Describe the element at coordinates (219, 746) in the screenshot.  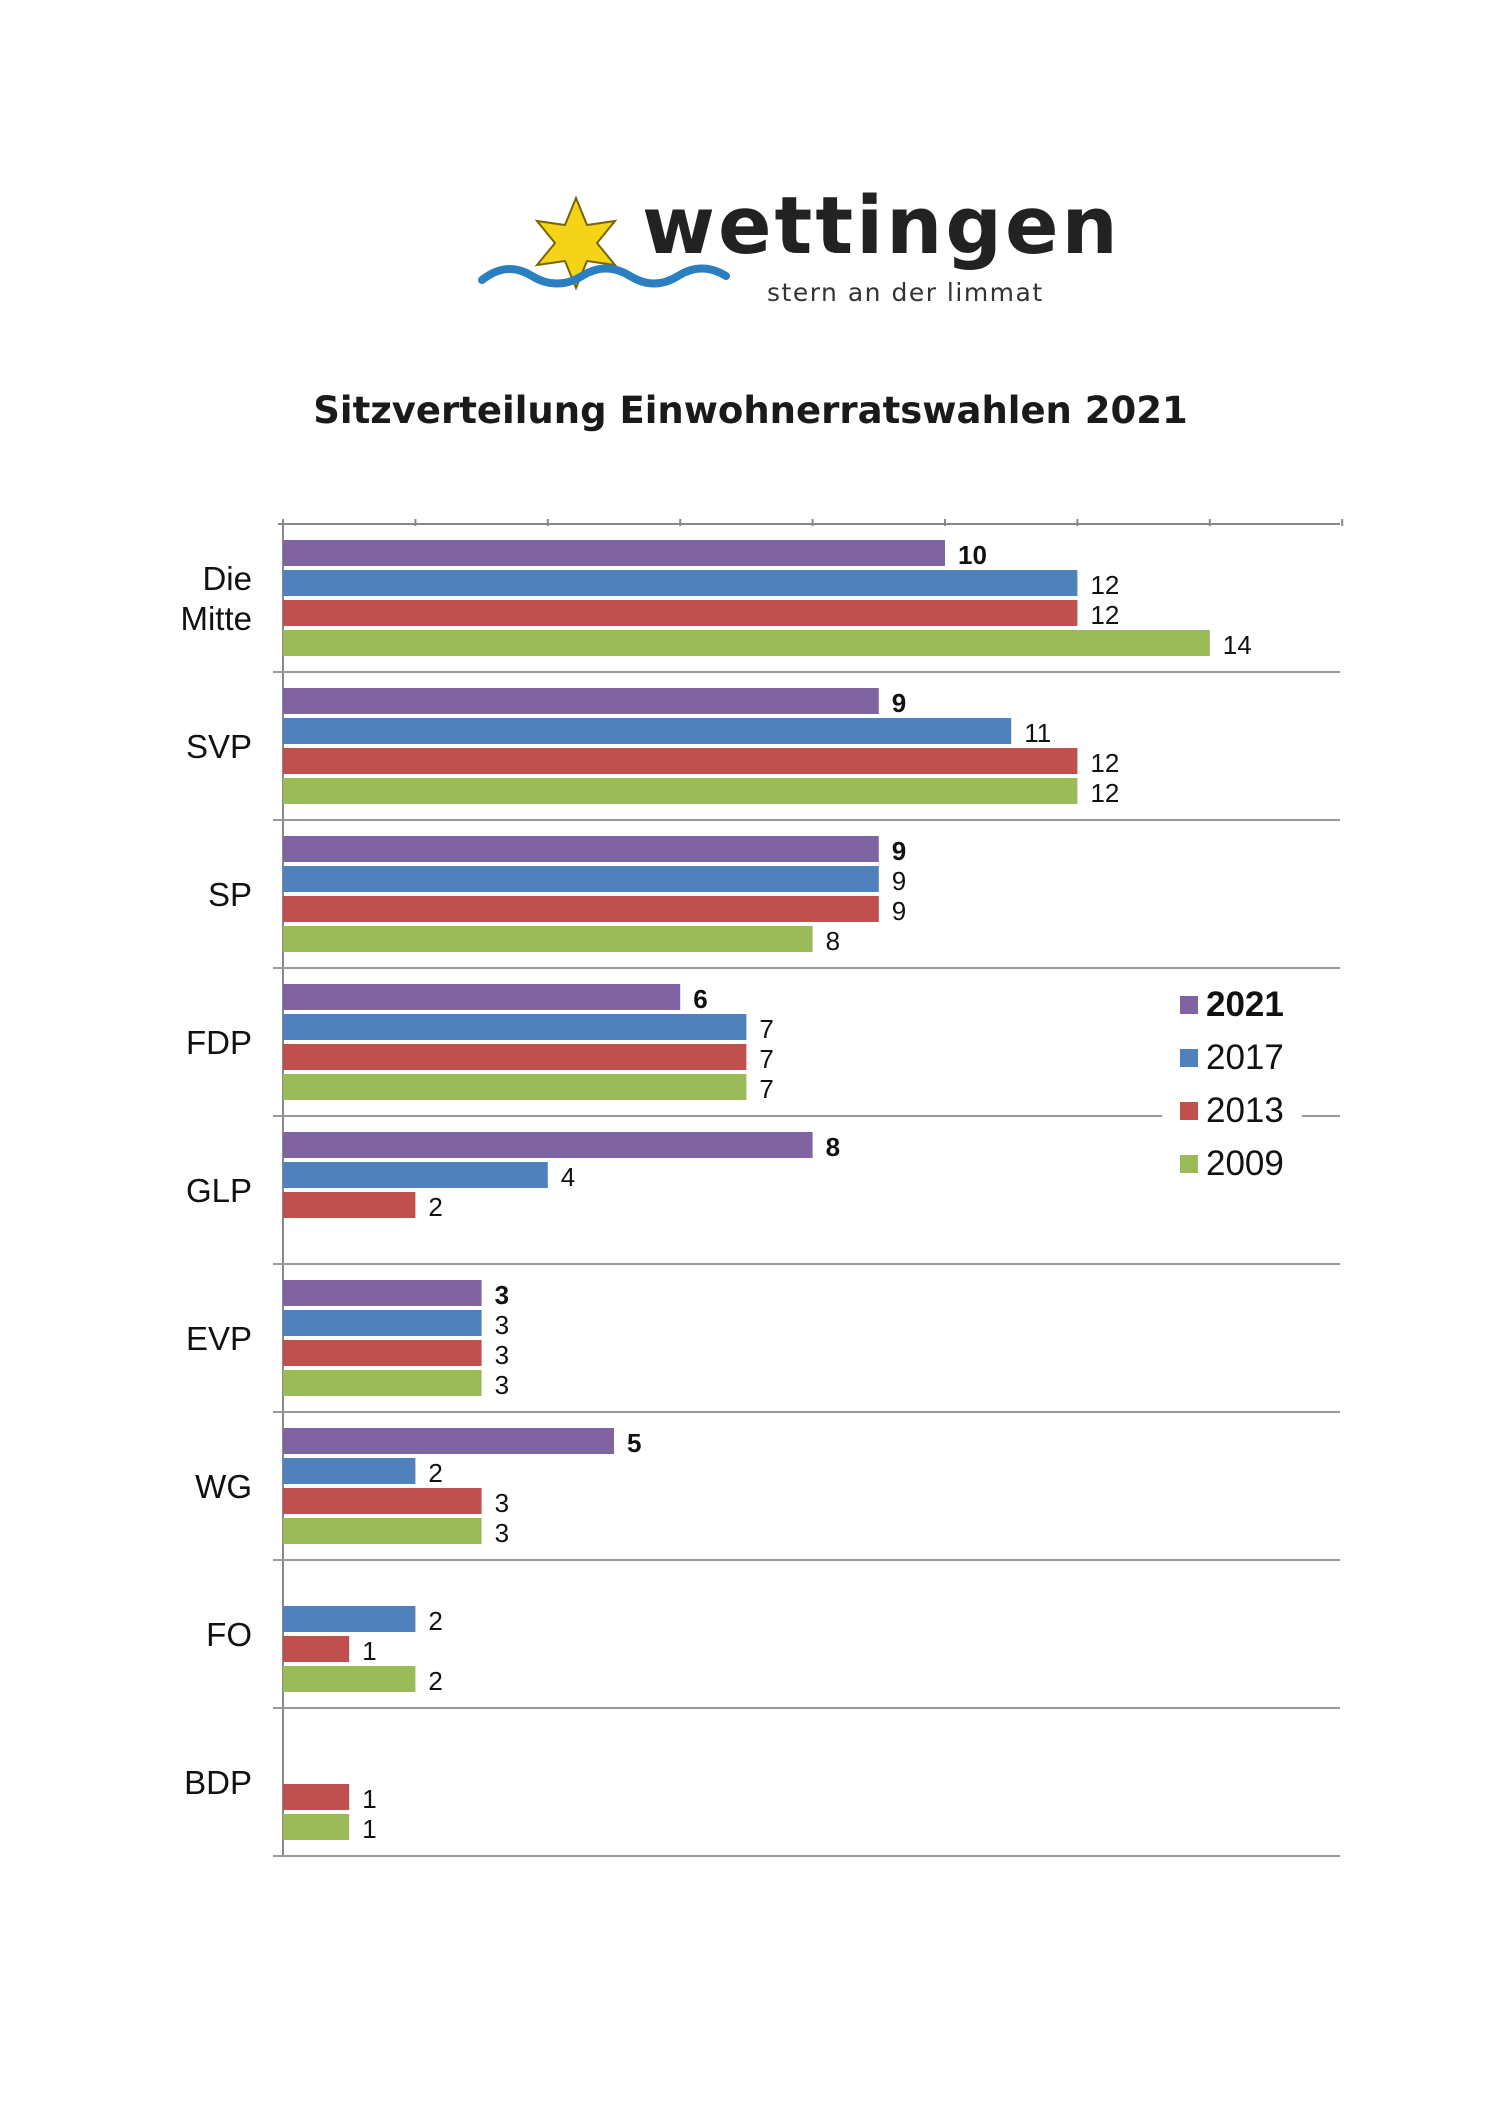
I see `category-label: SVP` at that location.